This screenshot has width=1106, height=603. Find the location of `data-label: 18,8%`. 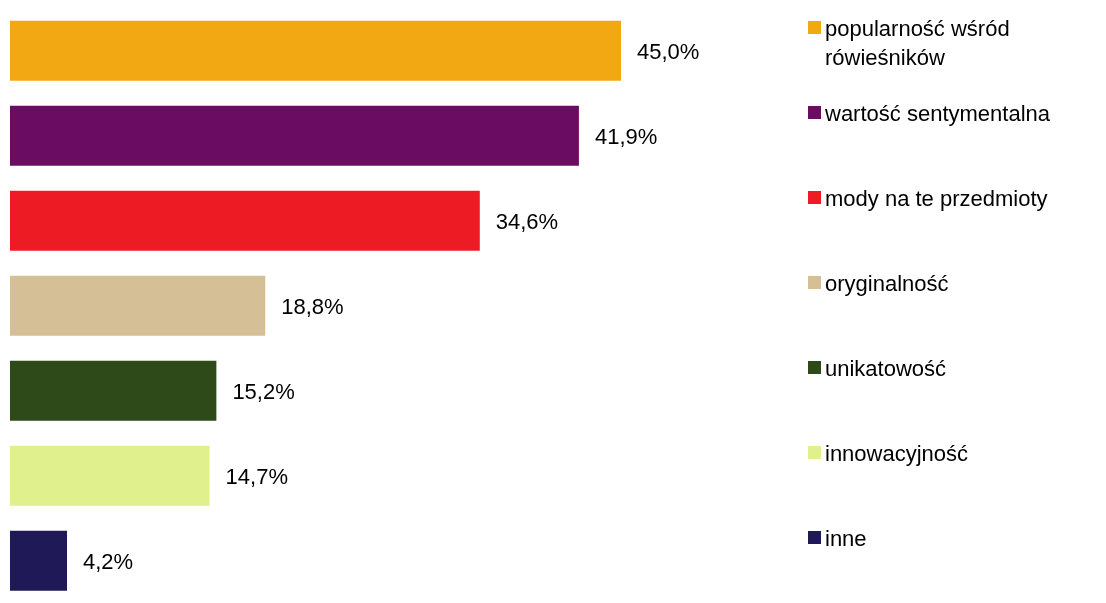

data-label: 18,8% is located at coordinates (312, 306).